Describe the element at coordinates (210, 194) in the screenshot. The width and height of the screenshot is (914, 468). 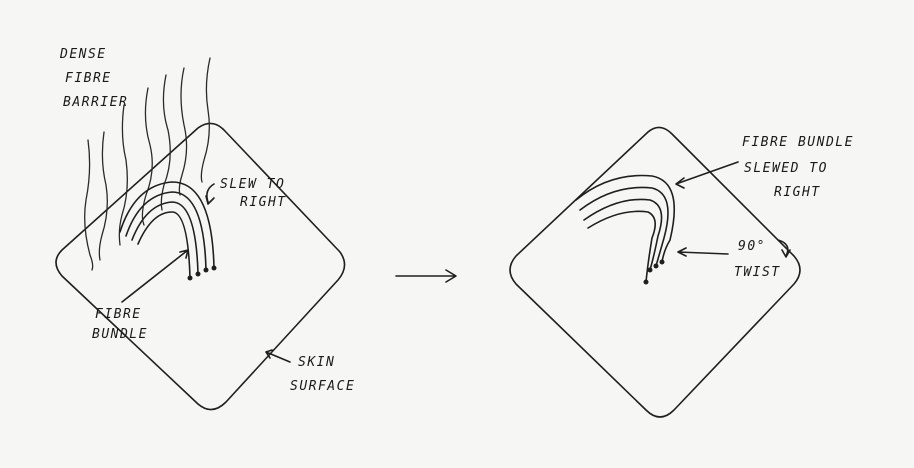
I see `slew-arrow` at that location.